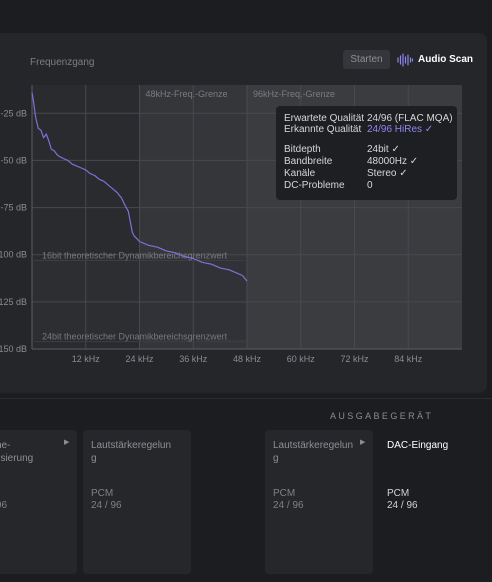 The width and height of the screenshot is (492, 582). Describe the element at coordinates (446, 59) in the screenshot. I see `audio-scan-label: Audio Scan` at that location.